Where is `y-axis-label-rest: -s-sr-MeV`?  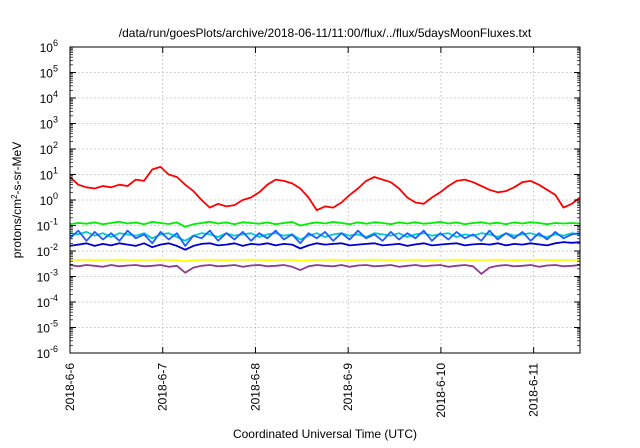
y-axis-label-rest: -s-sr-MeV is located at coordinates (17, 168).